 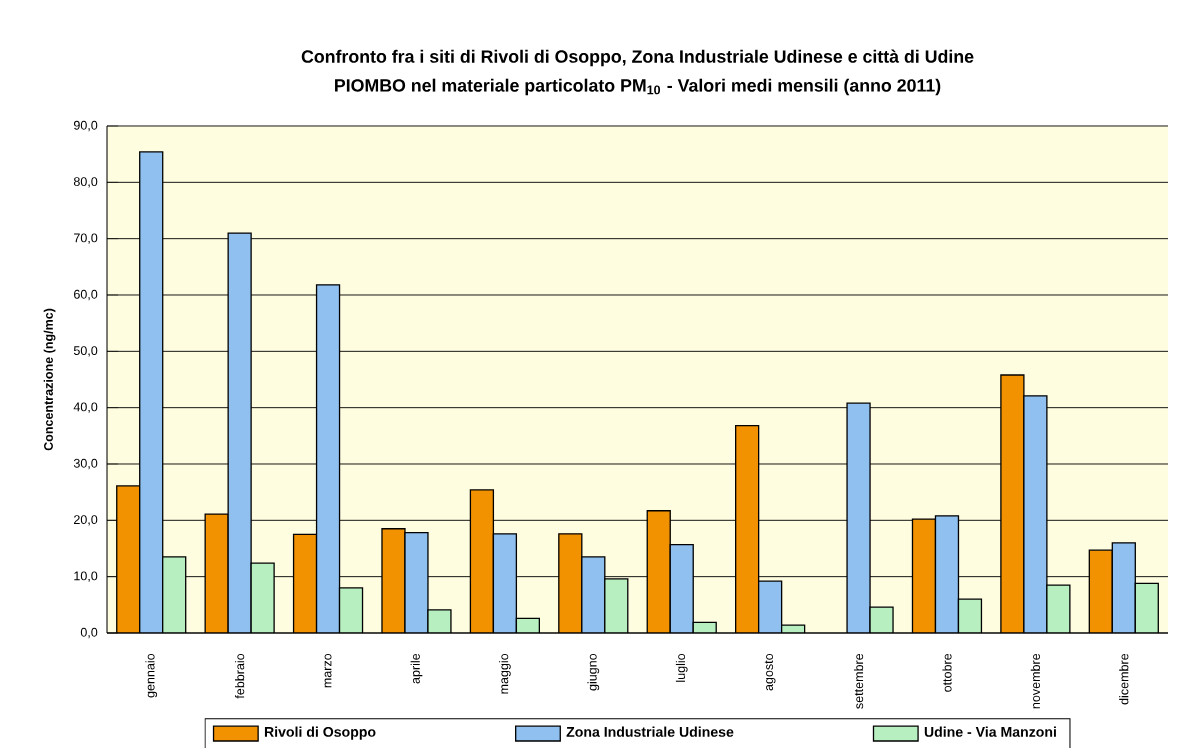 What do you see at coordinates (416, 668) in the screenshot?
I see `x-tick-label: aprile` at bounding box center [416, 668].